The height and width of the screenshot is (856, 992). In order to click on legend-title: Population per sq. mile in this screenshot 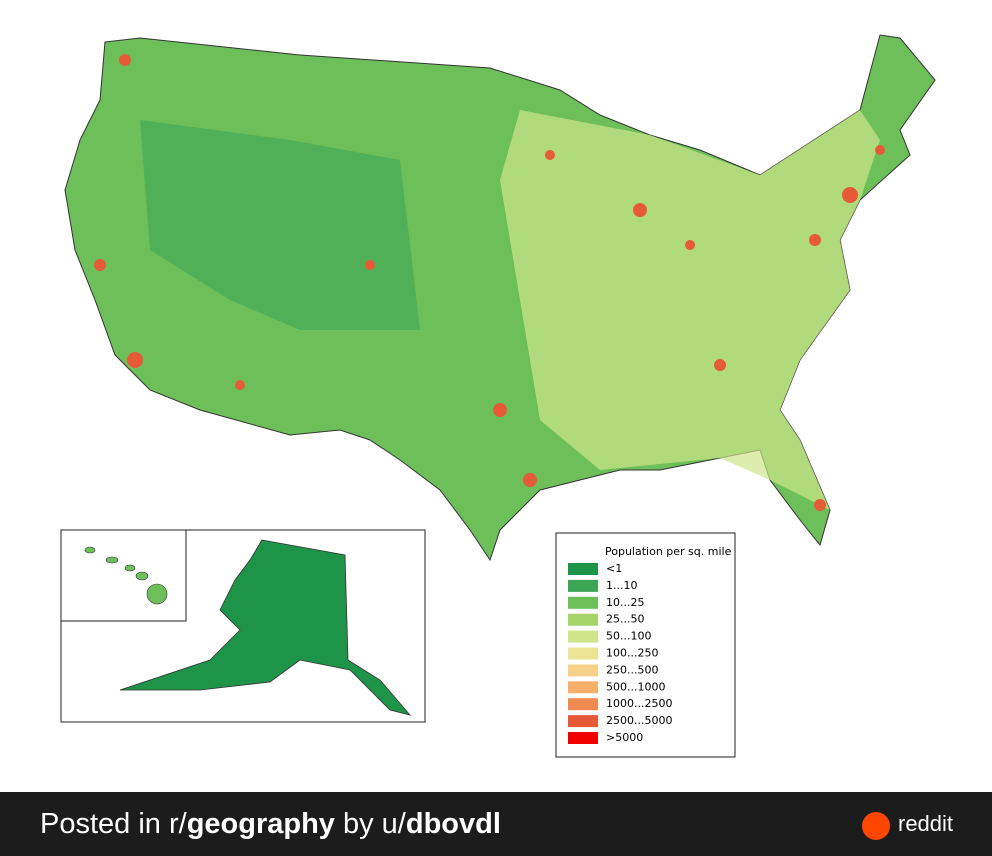, I will do `click(668, 551)`.